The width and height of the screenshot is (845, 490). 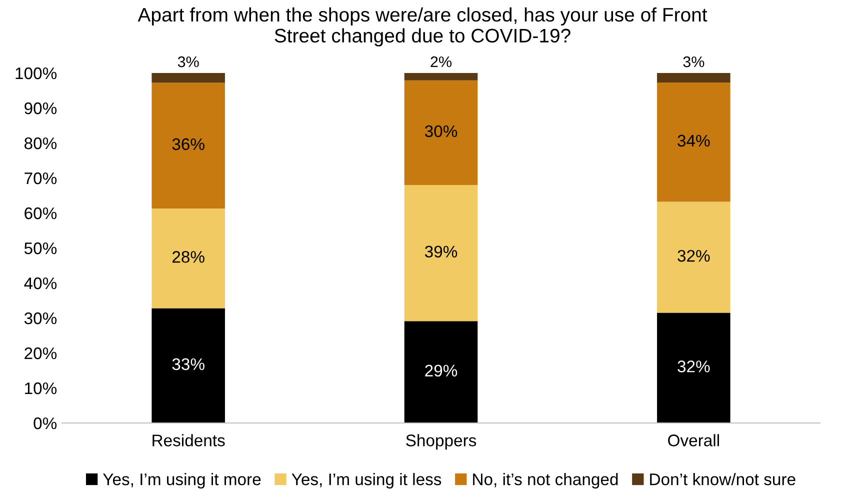 What do you see at coordinates (545, 481) in the screenshot?
I see `legend-label: No, it’s not changed` at bounding box center [545, 481].